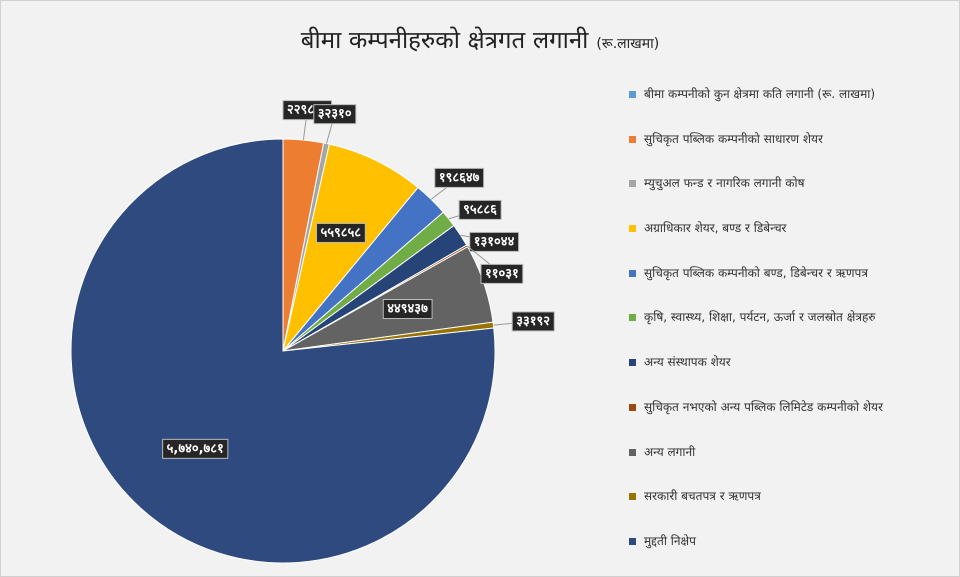 This screenshot has height=577, width=960. I want to click on legend-item: अग्राधिकार शेयर, बण्ड र डिबेन्चर, so click(789, 228).